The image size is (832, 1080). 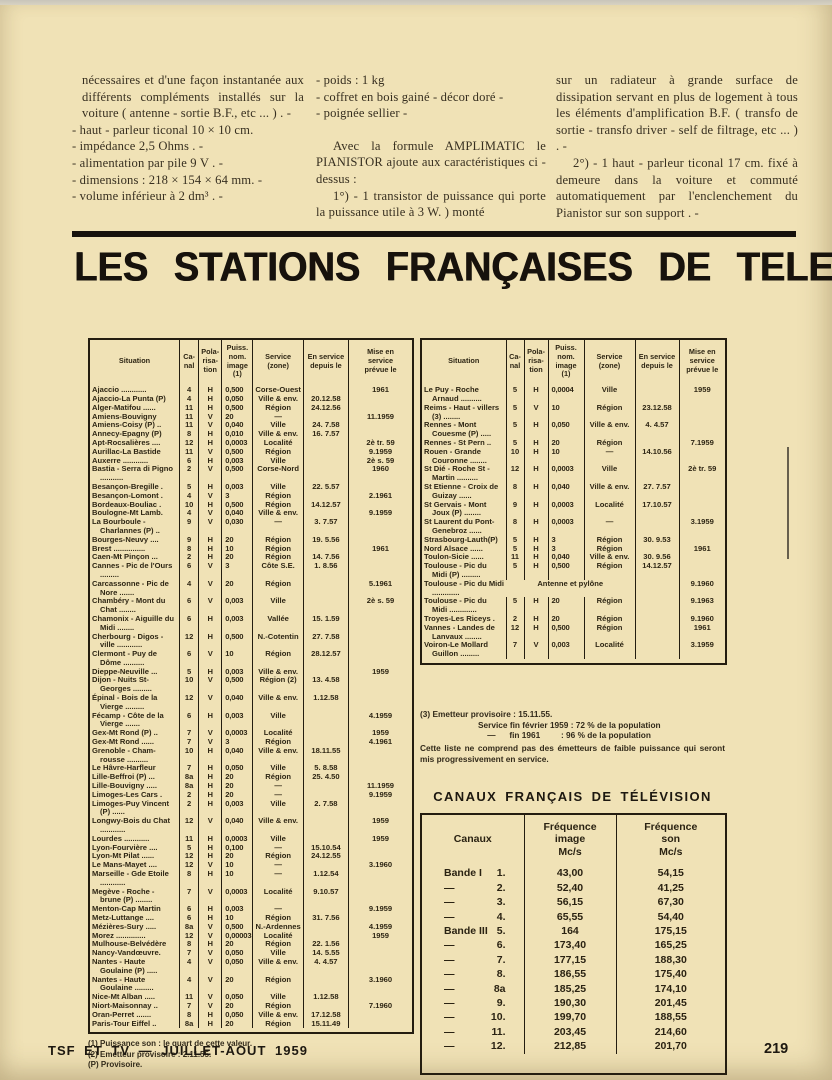 What do you see at coordinates (189, 945) in the screenshot?
I see `cell-canal: 8` at bounding box center [189, 945].